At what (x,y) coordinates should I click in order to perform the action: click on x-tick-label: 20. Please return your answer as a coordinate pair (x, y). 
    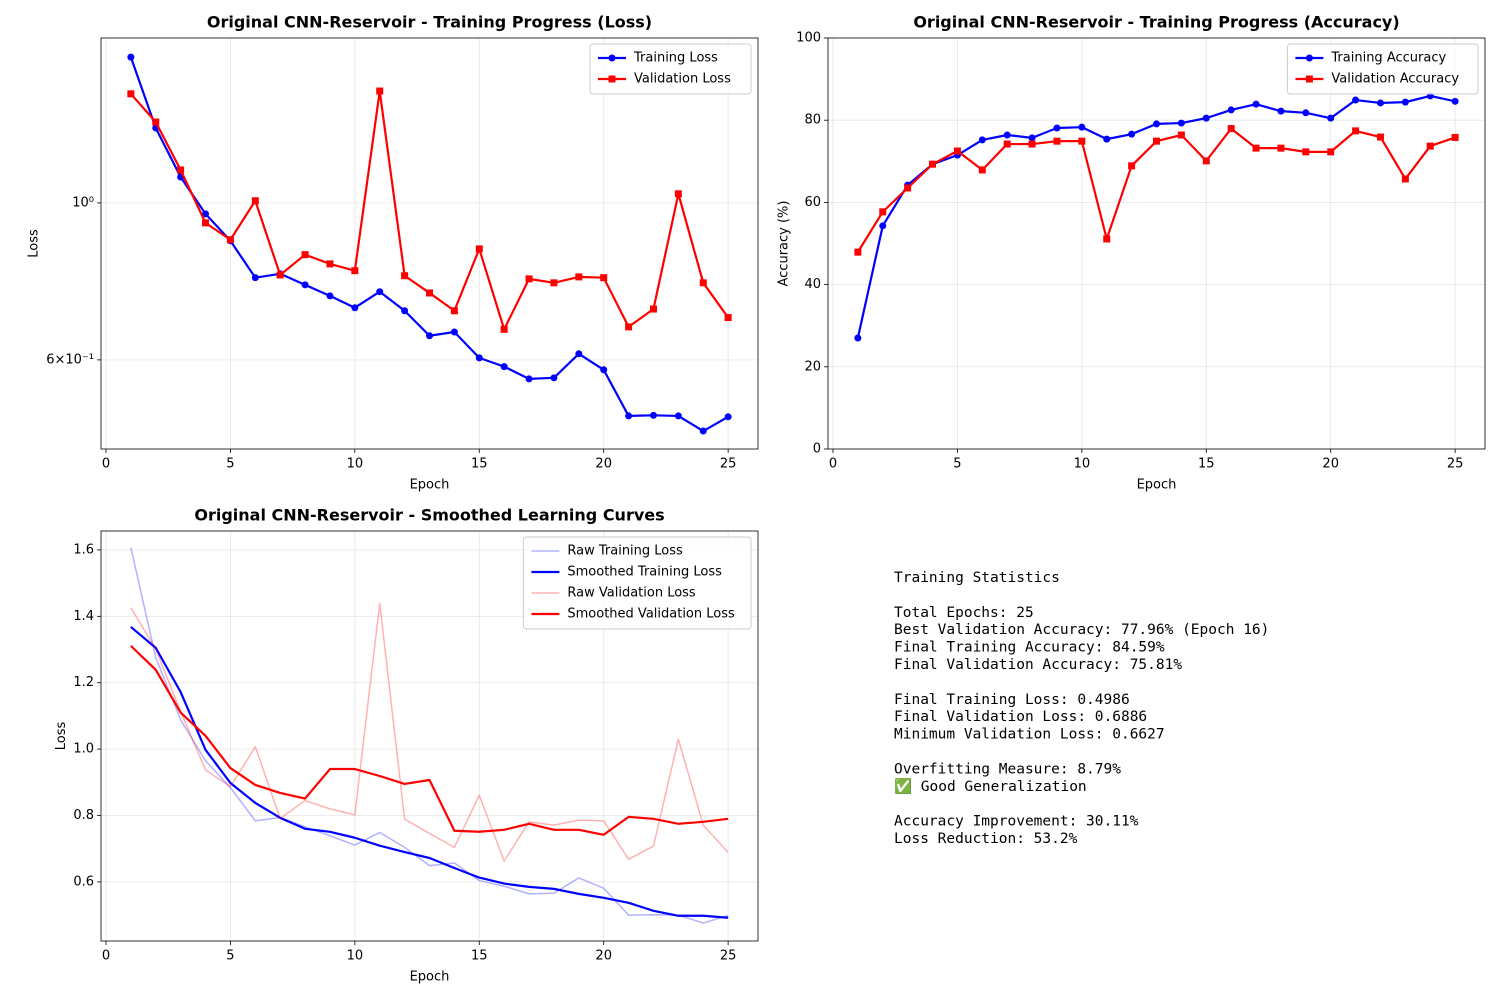
    Looking at the image, I should click on (1330, 464).